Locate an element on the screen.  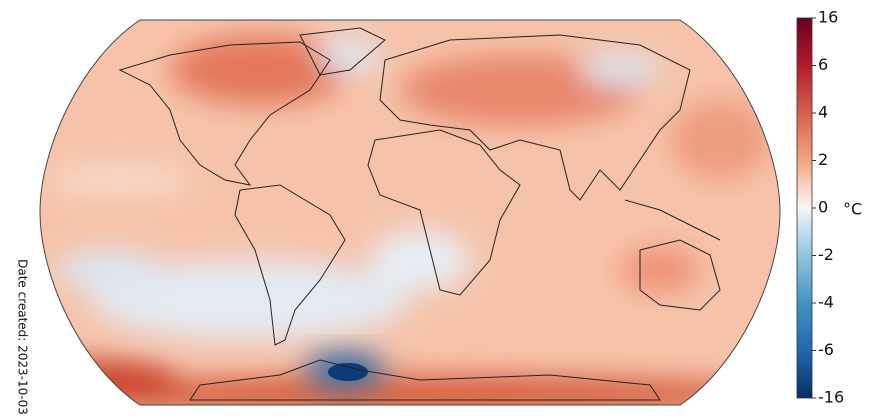
colorbar-tick-label: 16 is located at coordinates (828, 17).